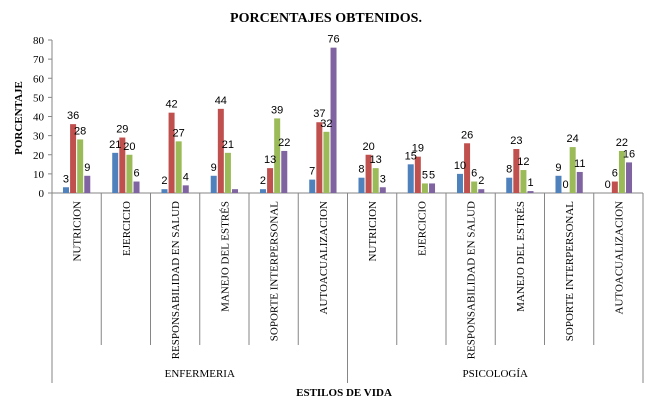  Describe the element at coordinates (373, 231) in the screenshot. I see `category-label: NUTRICION` at that location.